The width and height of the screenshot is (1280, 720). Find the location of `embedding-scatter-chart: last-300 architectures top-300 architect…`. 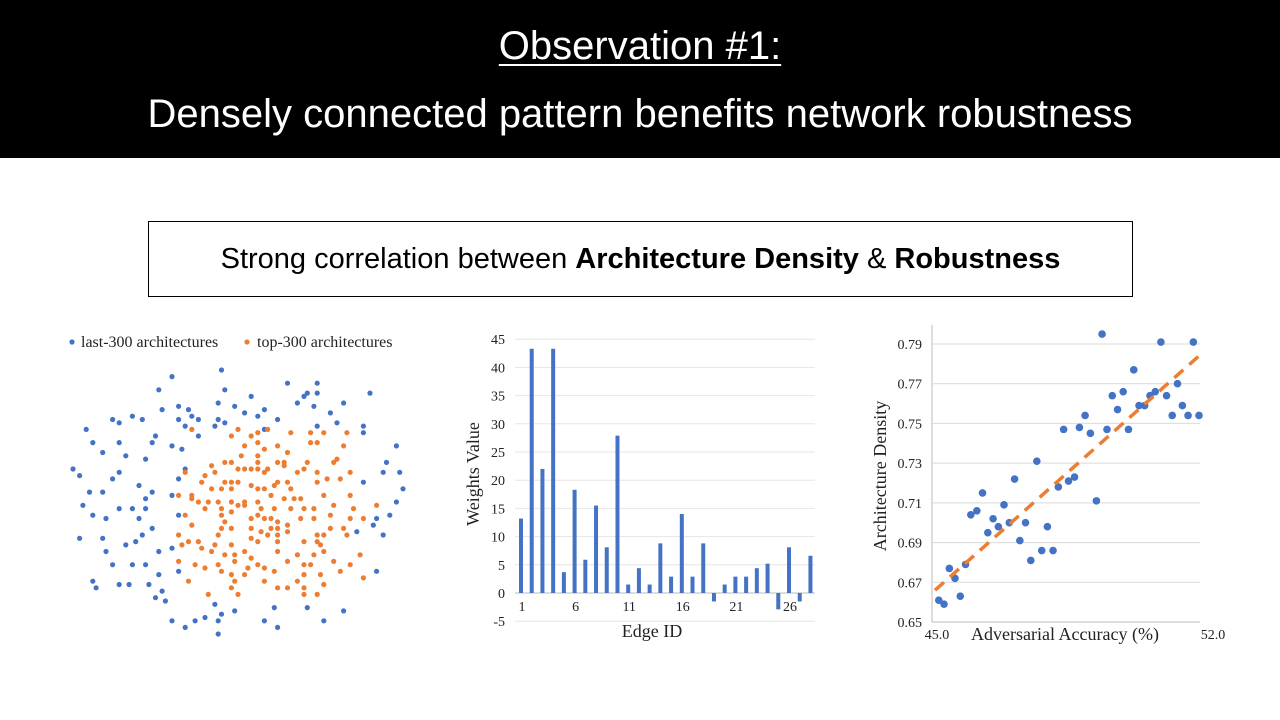

embedding-scatter-chart: last-300 architectures top-300 architect… is located at coordinates (237, 485).